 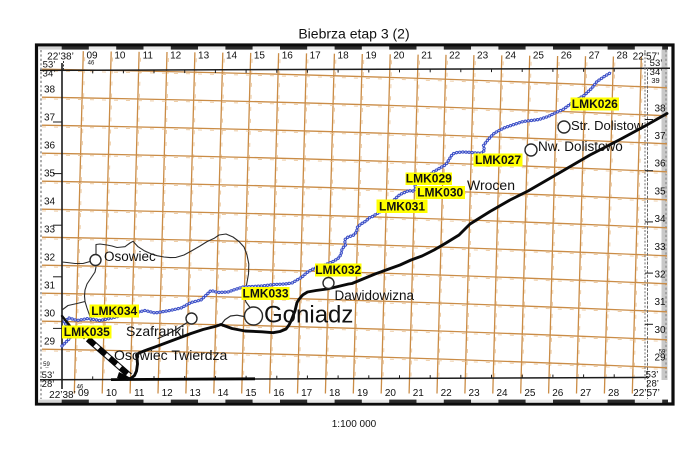 What do you see at coordinates (171, 355) in the screenshot?
I see `svg-text: Osowiec Twierdza` at bounding box center [171, 355].